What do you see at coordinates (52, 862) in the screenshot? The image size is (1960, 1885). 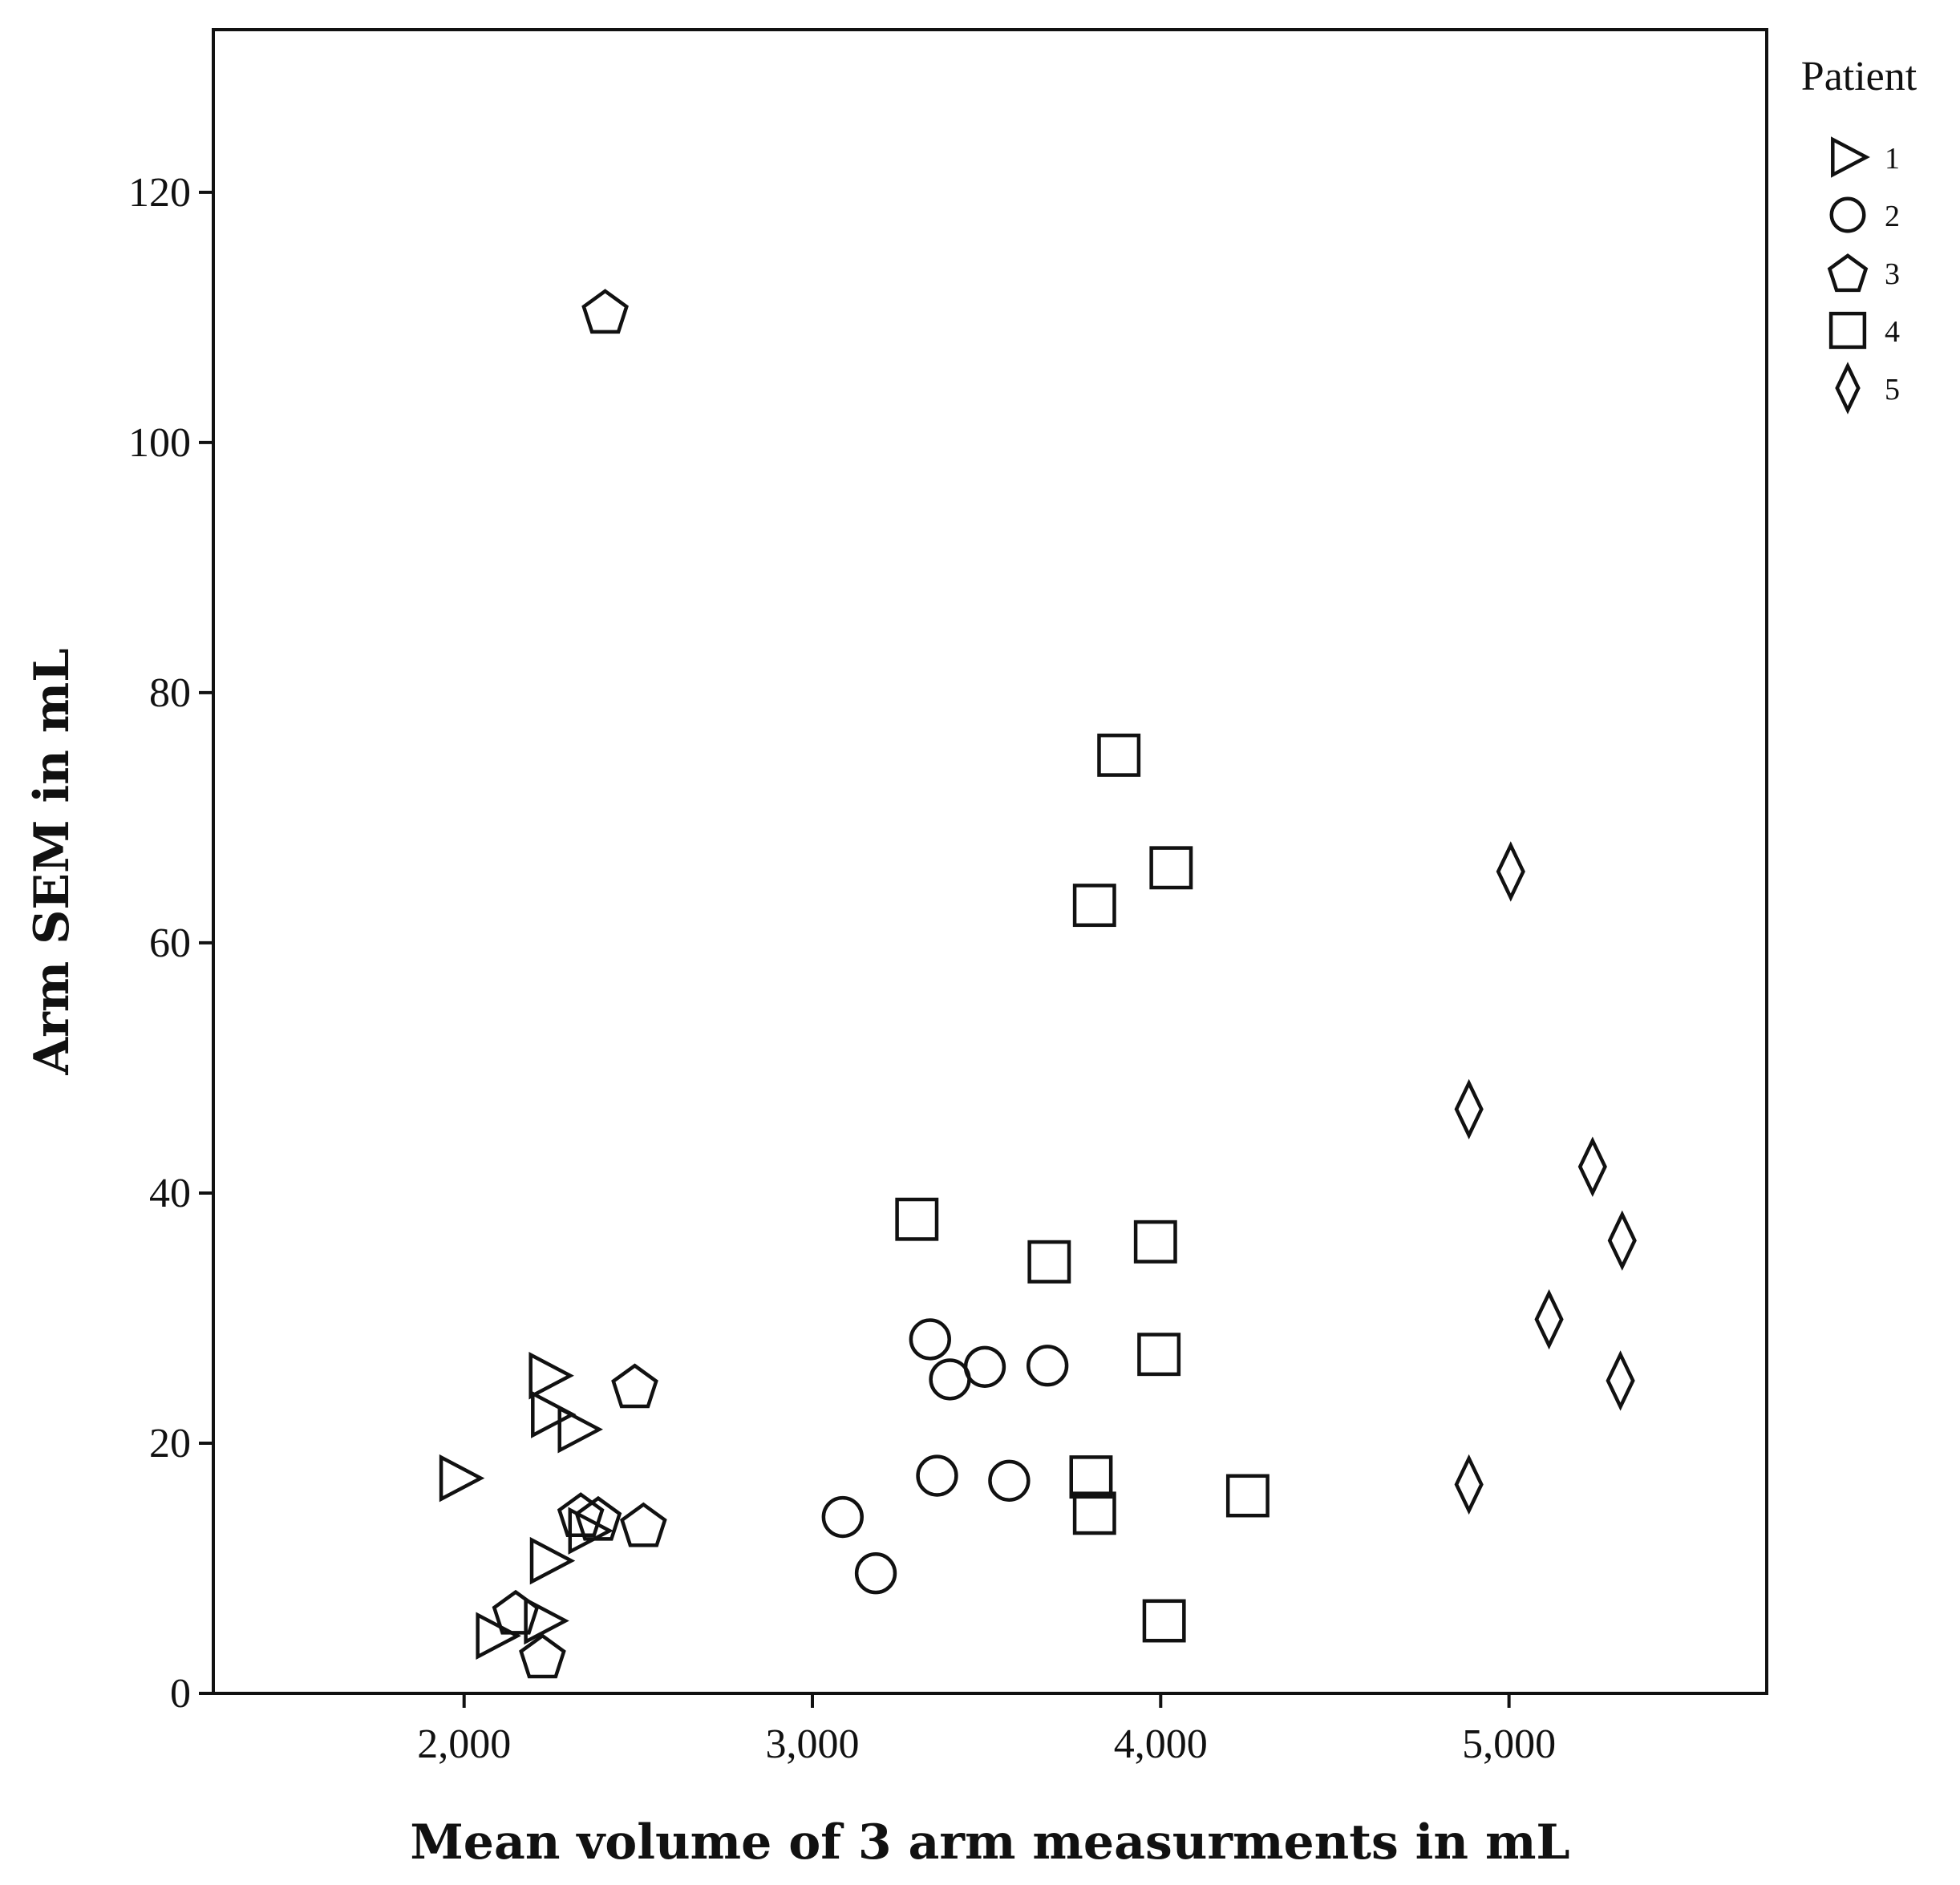 I see `y-axis-title: Arm SEM in mL` at bounding box center [52, 862].